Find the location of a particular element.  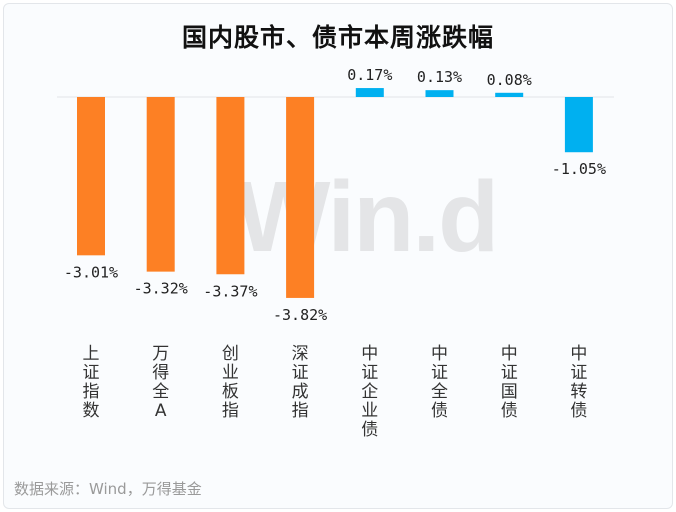

category-label: 中证全债 is located at coordinates (439, 382).